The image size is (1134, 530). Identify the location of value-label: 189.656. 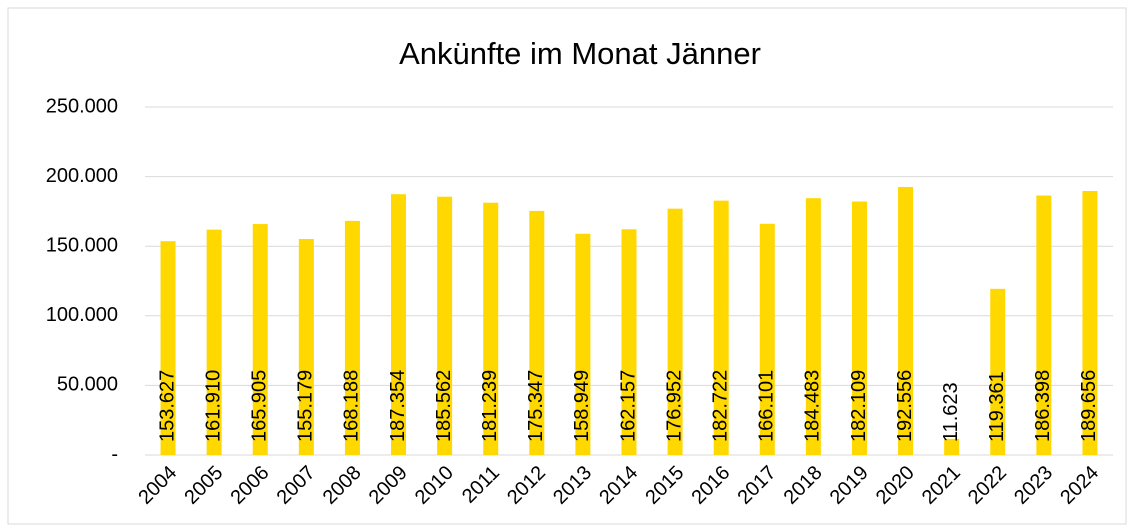
(1089, 406).